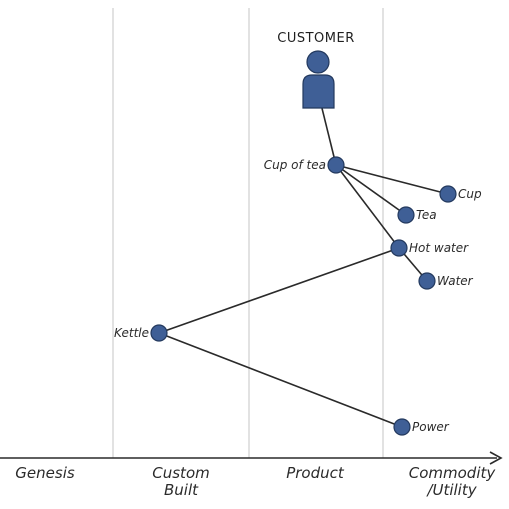 The height and width of the screenshot is (509, 509). Describe the element at coordinates (399, 248) in the screenshot. I see `node-hot-water` at that location.